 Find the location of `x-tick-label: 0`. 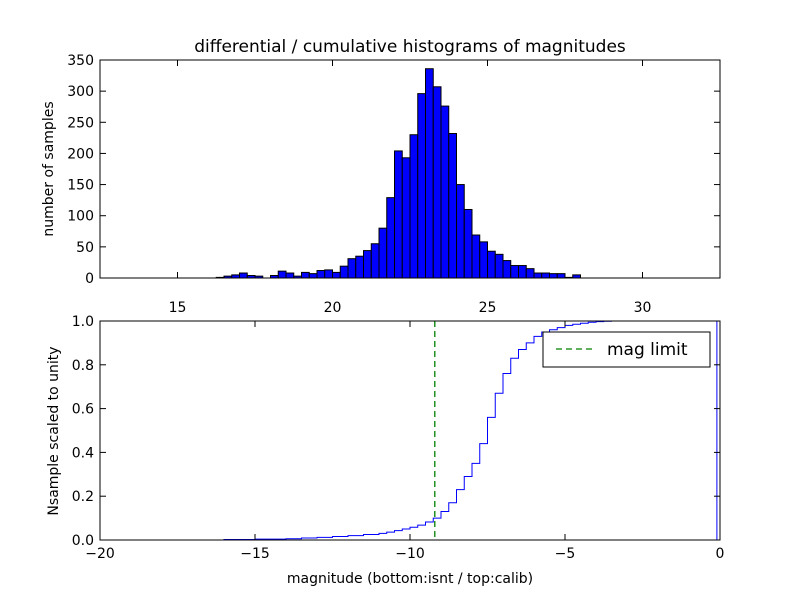

x-tick-label: 0 is located at coordinates (720, 554).